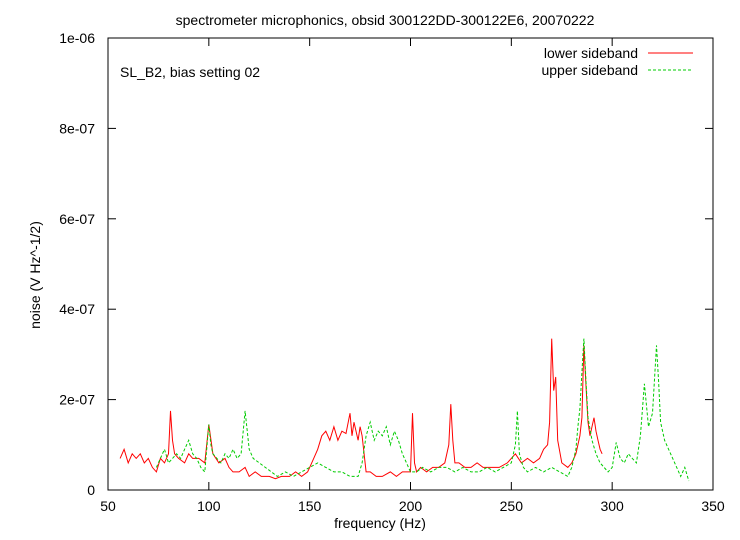 The height and width of the screenshot is (540, 740). Describe the element at coordinates (35, 275) in the screenshot. I see `y-axis-label: noise (V Hz^-1/2)` at that location.